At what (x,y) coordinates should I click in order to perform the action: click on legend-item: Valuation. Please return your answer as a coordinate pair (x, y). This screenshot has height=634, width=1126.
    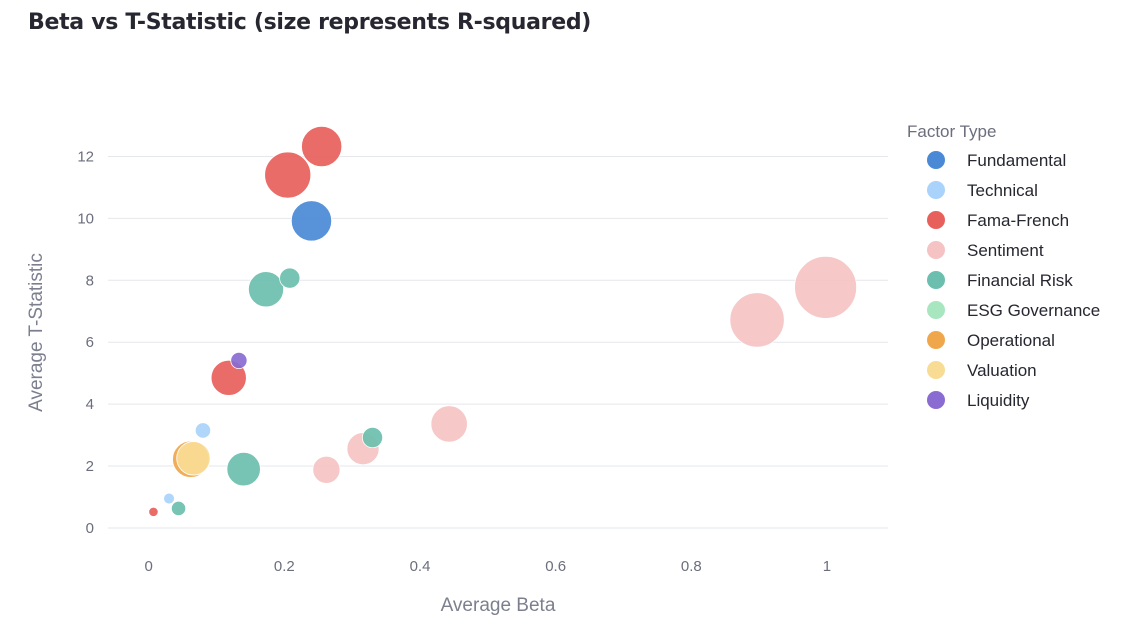
    Looking at the image, I should click on (982, 370).